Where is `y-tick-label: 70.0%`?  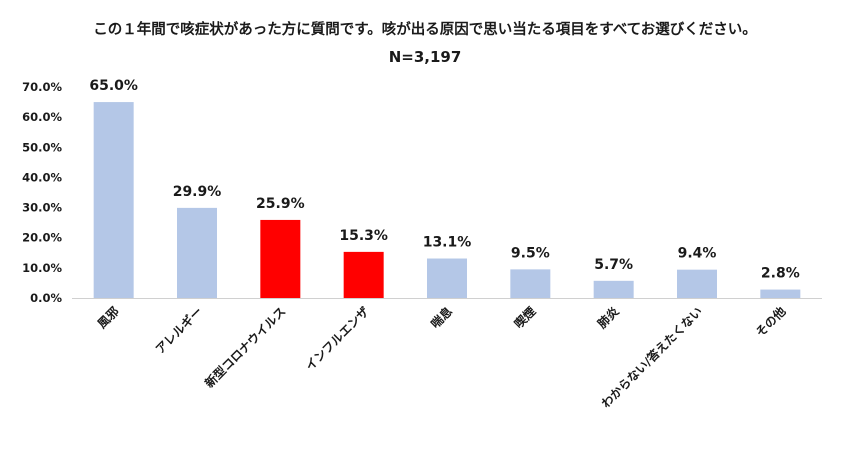 y-tick-label: 70.0% is located at coordinates (42, 87).